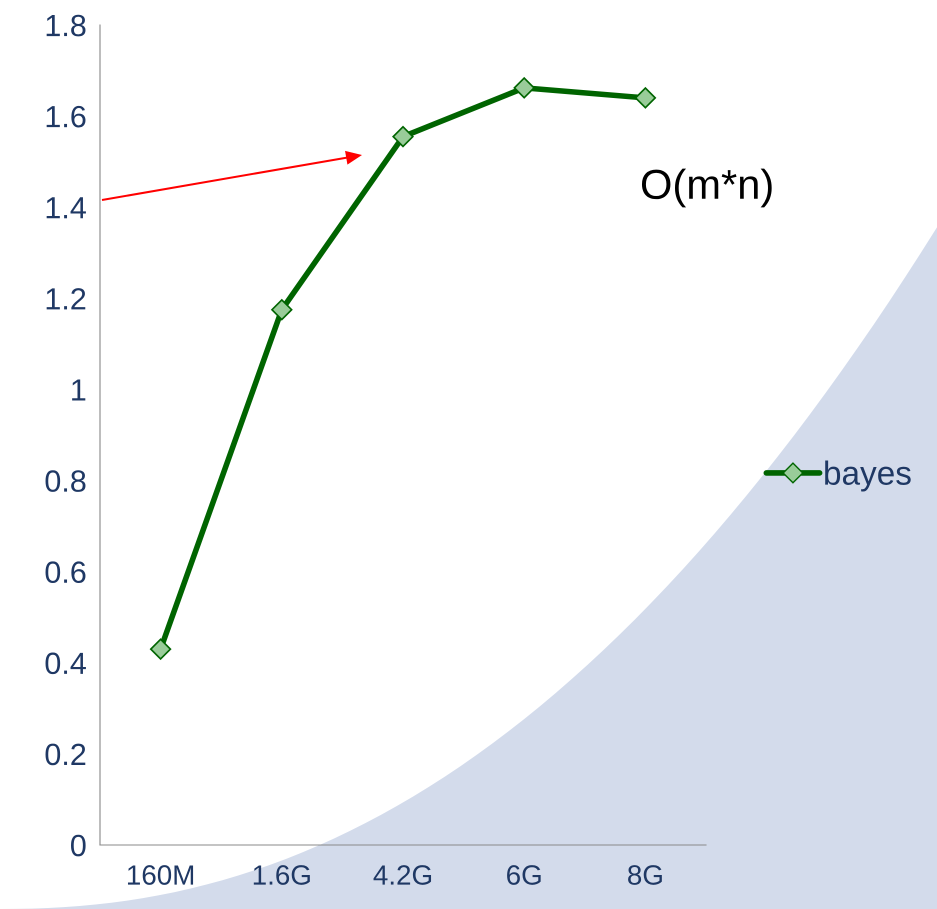  I want to click on legend-label: bayes, so click(868, 476).